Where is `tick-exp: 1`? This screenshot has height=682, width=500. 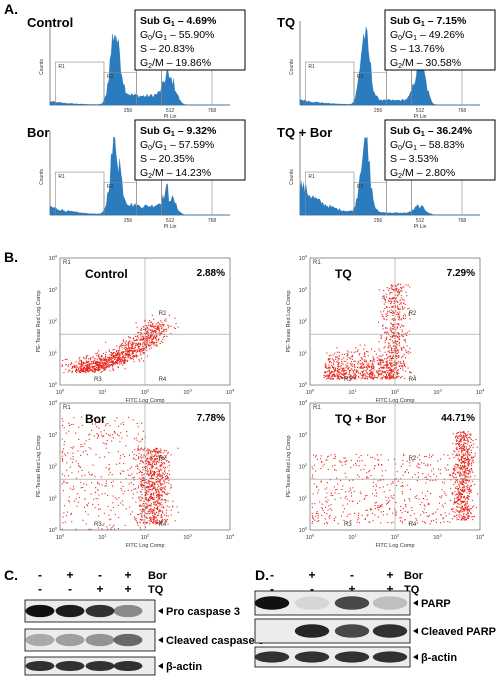
tick-exp: 1 is located at coordinates (56, 496).